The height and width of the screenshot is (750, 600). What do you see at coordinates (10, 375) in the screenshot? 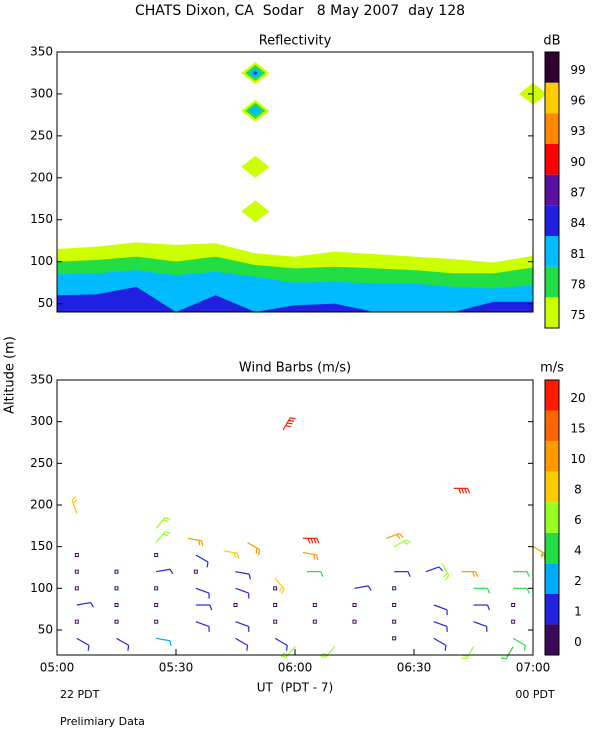
I see `y-axis-label: Altitude (m)` at bounding box center [10, 375].